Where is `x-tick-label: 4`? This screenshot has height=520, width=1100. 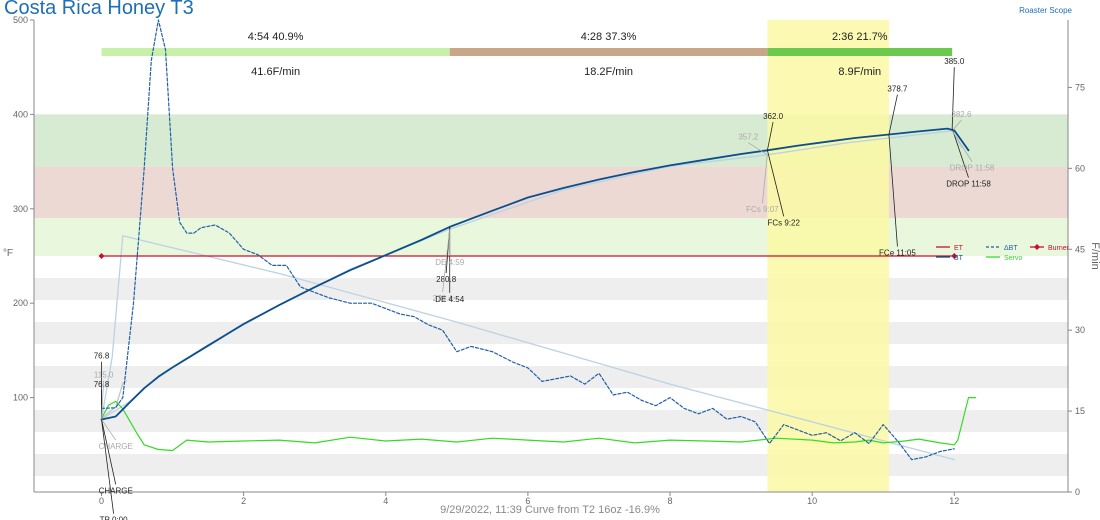
x-tick-label: 4 is located at coordinates (385, 501).